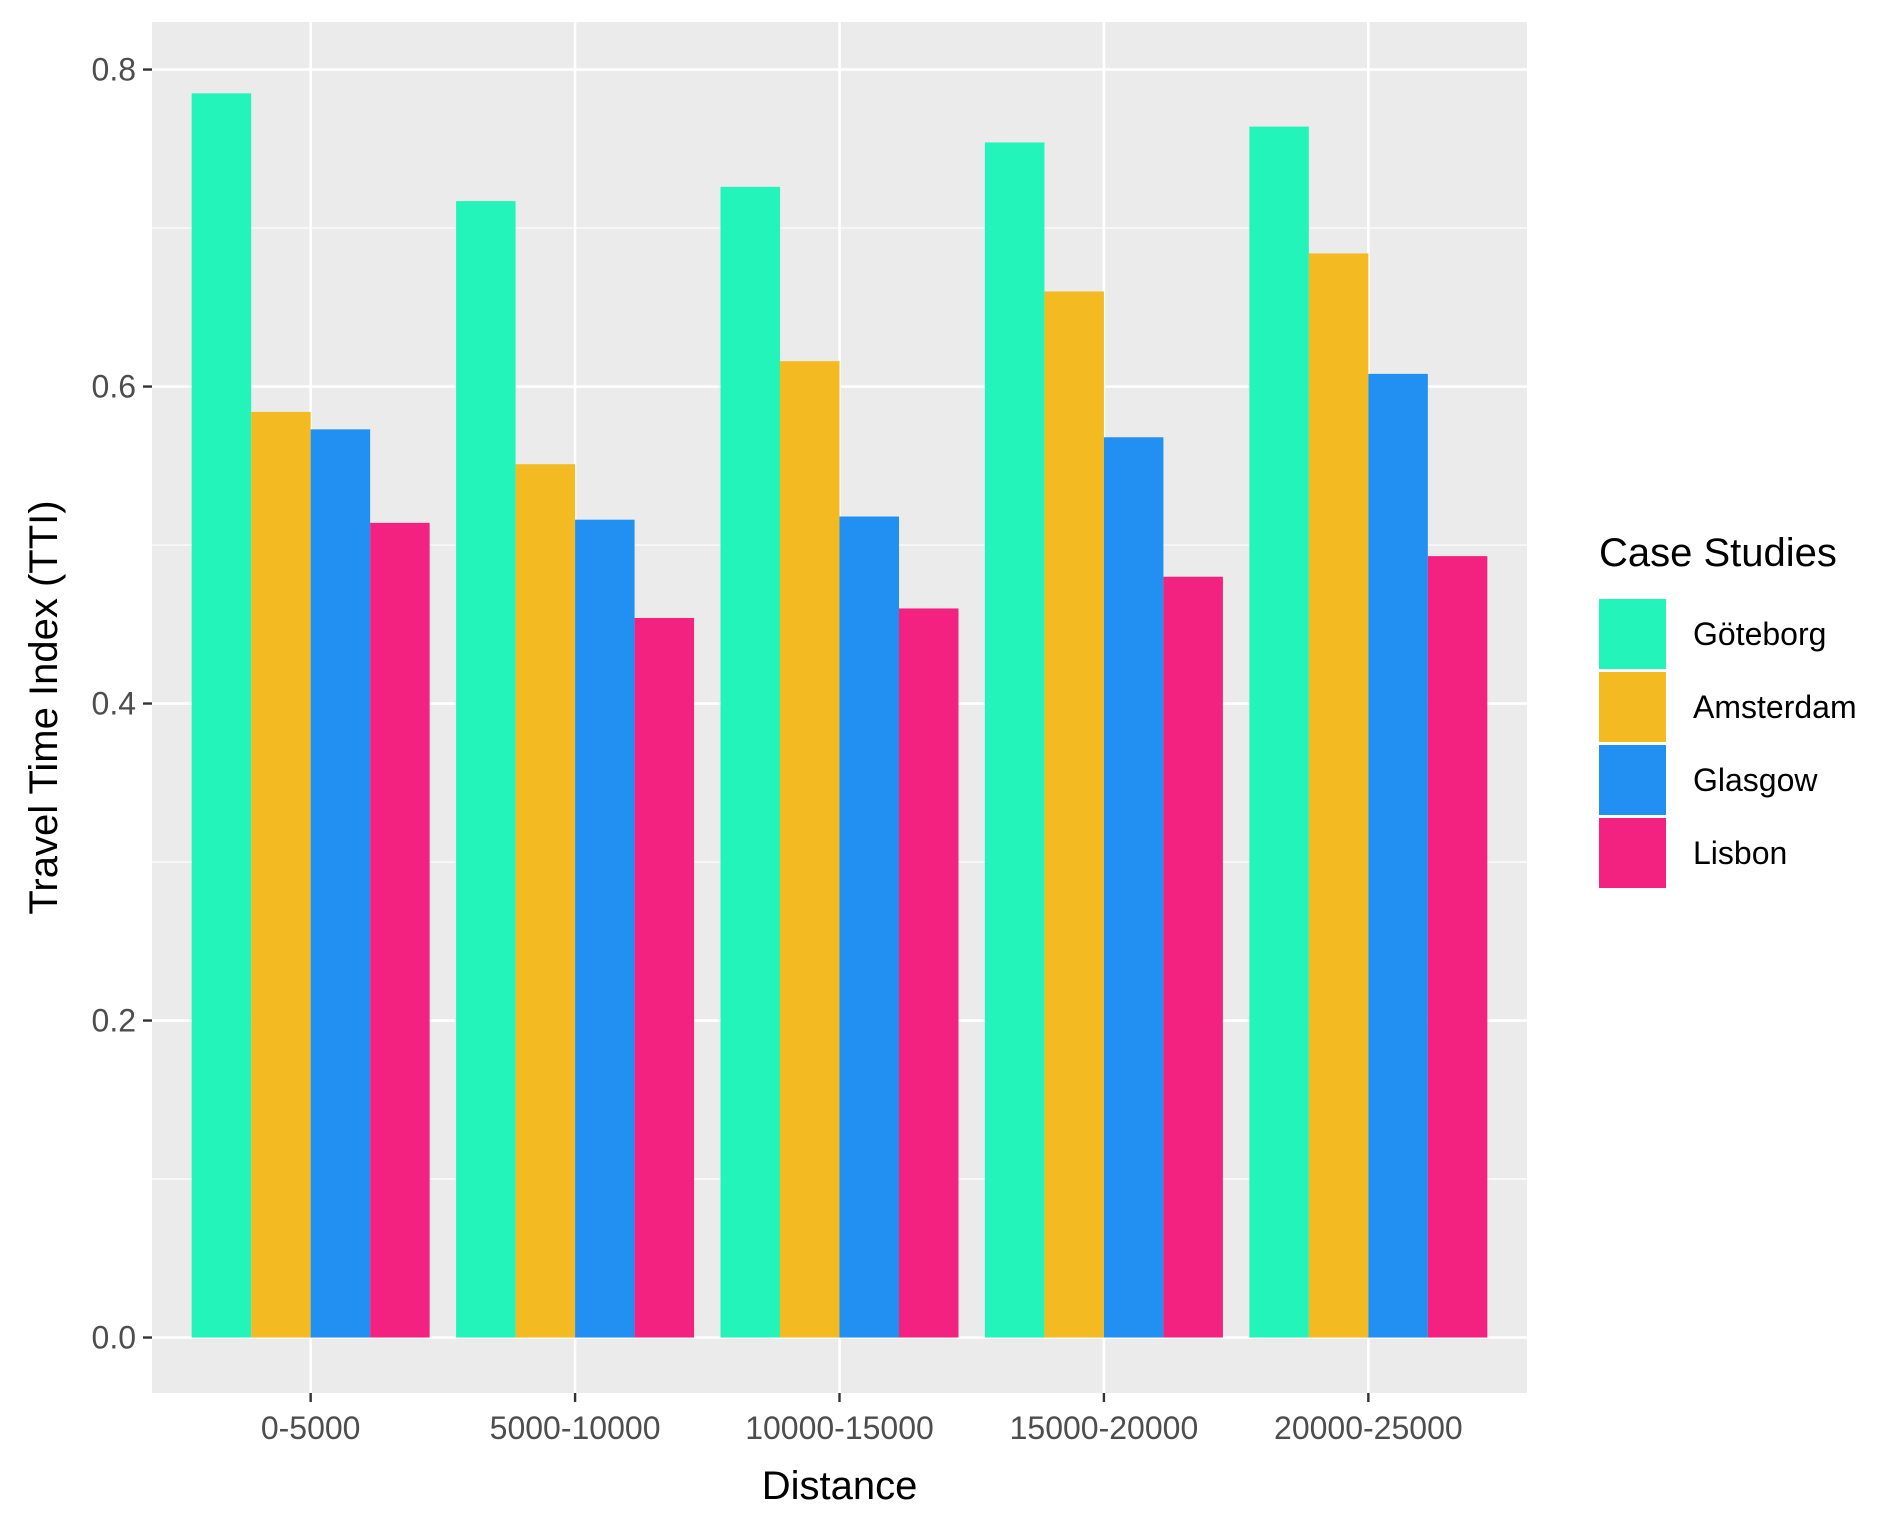 Image resolution: width=1903 pixels, height=1517 pixels. What do you see at coordinates (114, 1021) in the screenshot?
I see `y-tick-label: 0.2` at bounding box center [114, 1021].